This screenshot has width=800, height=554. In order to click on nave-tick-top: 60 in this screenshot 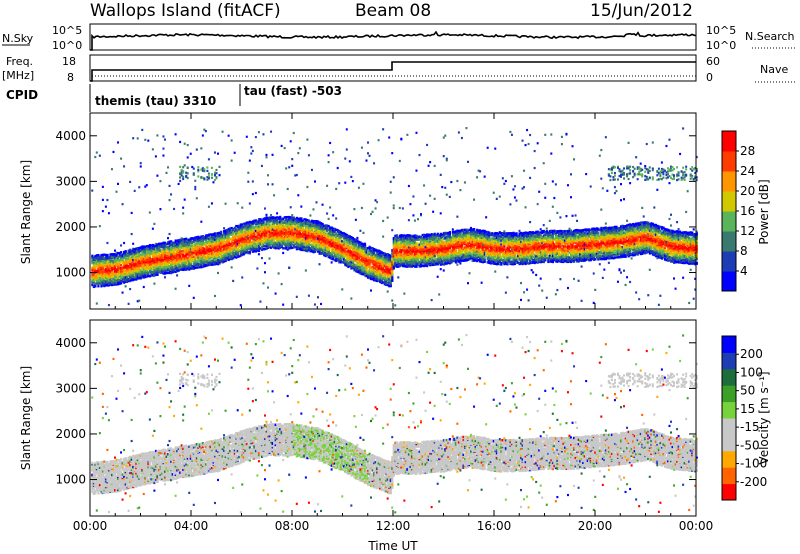, I will do `click(713, 61)`.